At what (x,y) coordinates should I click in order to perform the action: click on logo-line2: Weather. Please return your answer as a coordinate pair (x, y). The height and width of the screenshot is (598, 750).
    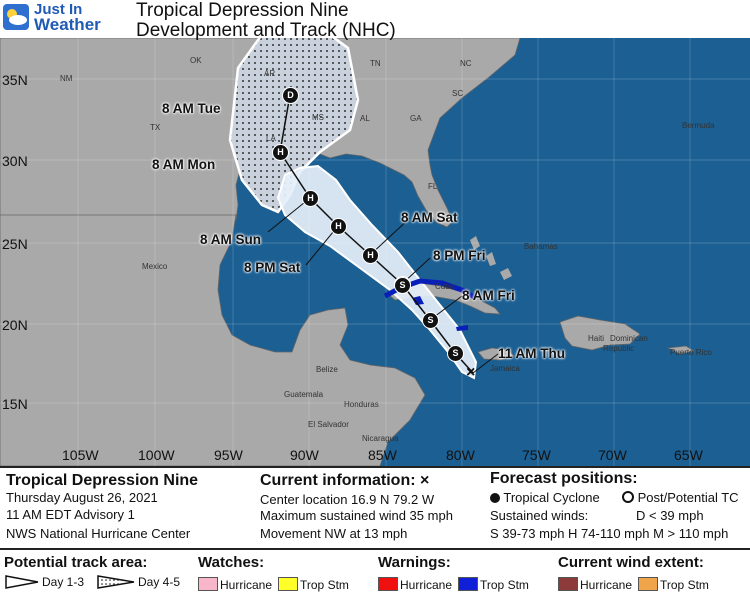
    Looking at the image, I should click on (67, 24).